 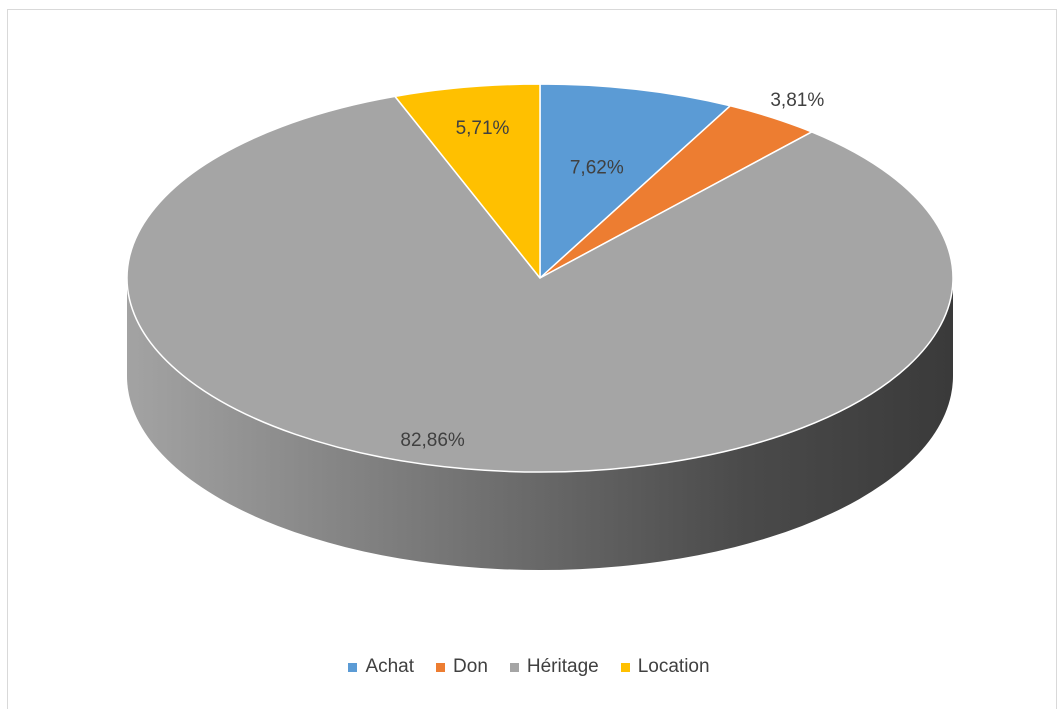 I want to click on data-label-location: 5,71%, so click(x=483, y=128).